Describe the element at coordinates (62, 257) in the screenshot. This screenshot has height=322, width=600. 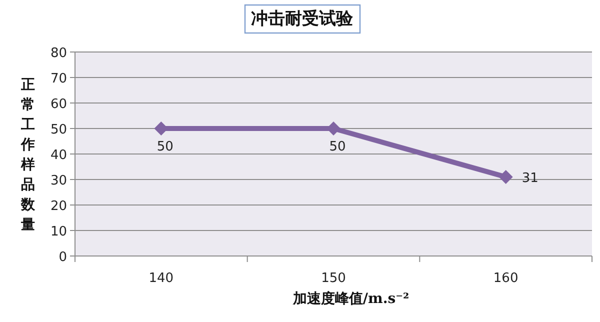
I see `y-tick-label: 0` at that location.